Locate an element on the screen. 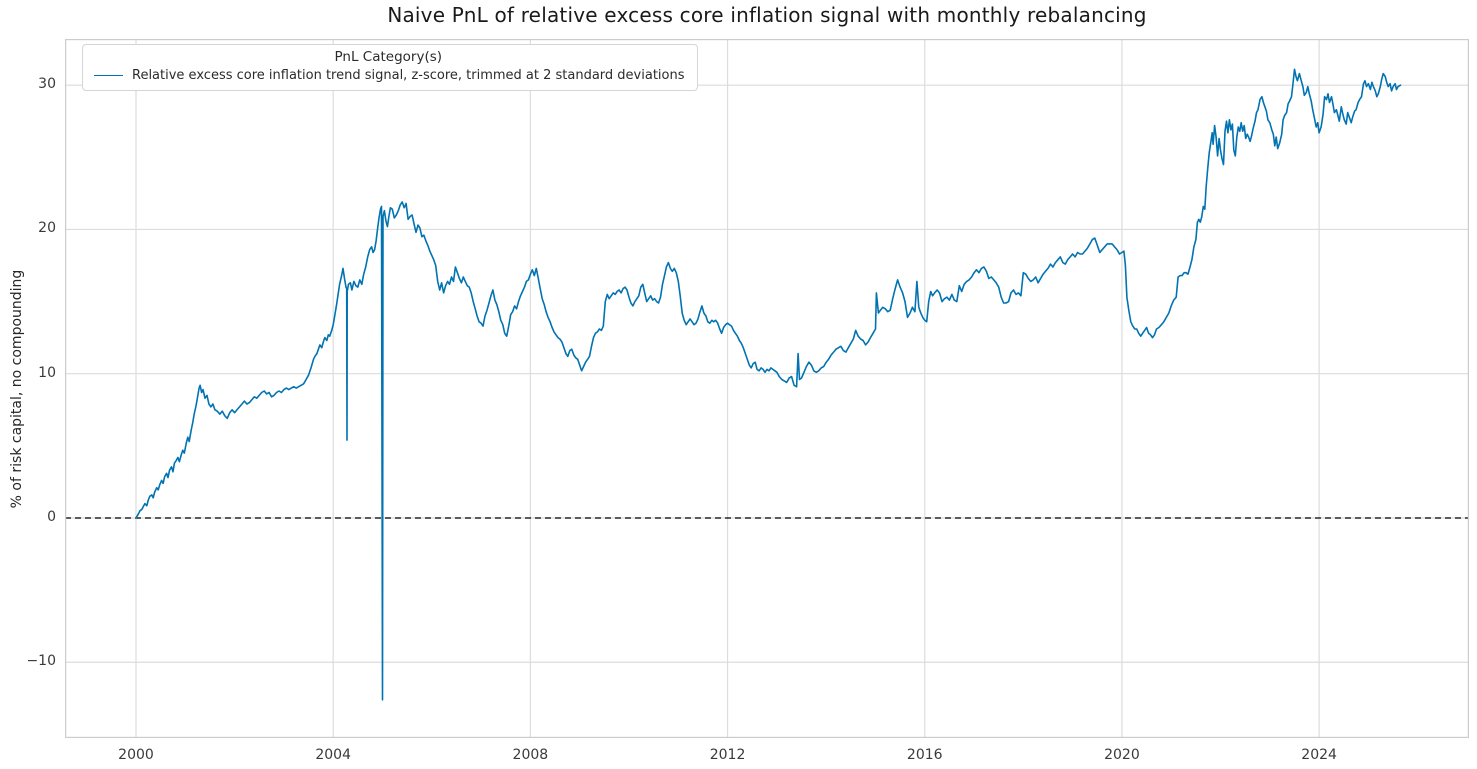 This screenshot has width=1477, height=769. x-tick-label: 2016 is located at coordinates (924, 755).